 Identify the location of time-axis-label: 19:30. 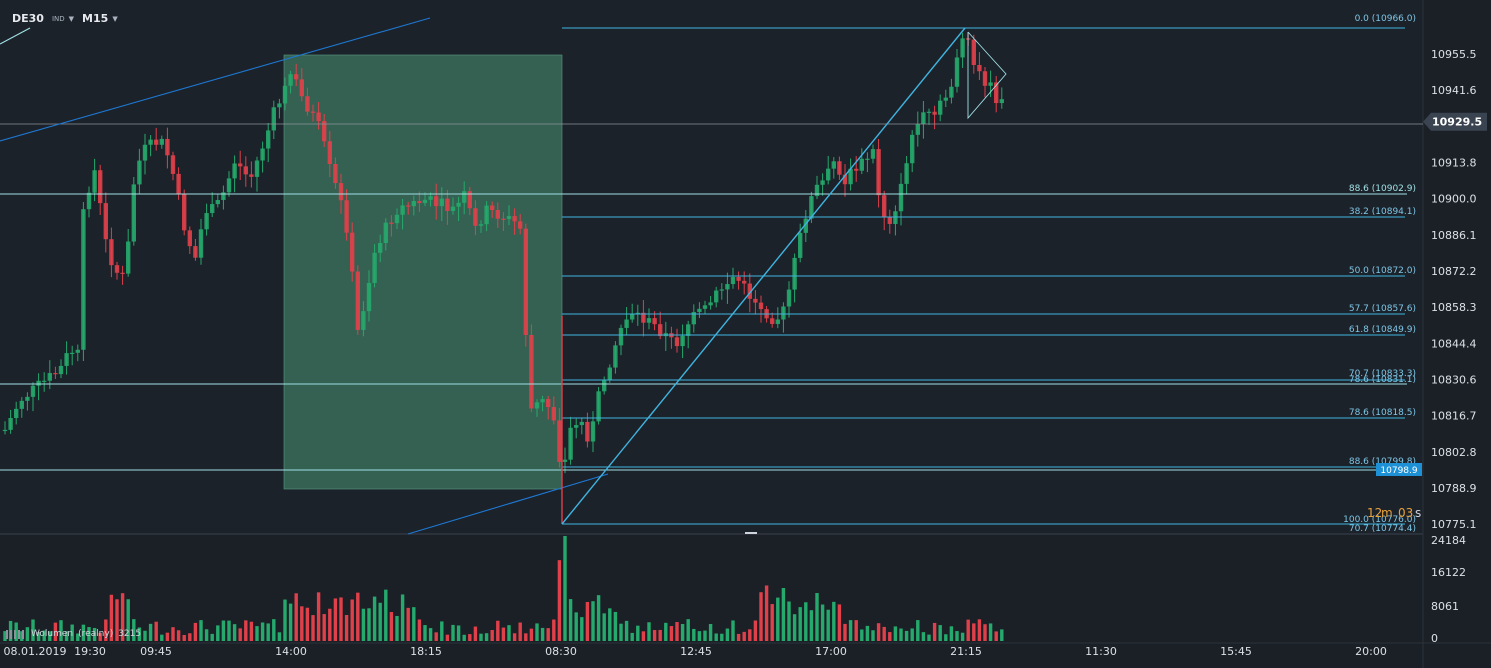
(90, 651).